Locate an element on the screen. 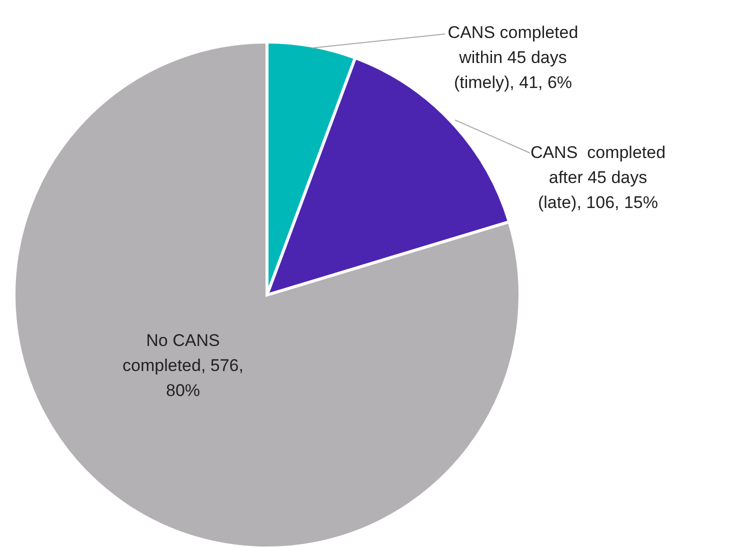 The height and width of the screenshot is (548, 730). slice-label: CANS completed within 45 days (timely), 41, 6% is located at coordinates (513, 57).